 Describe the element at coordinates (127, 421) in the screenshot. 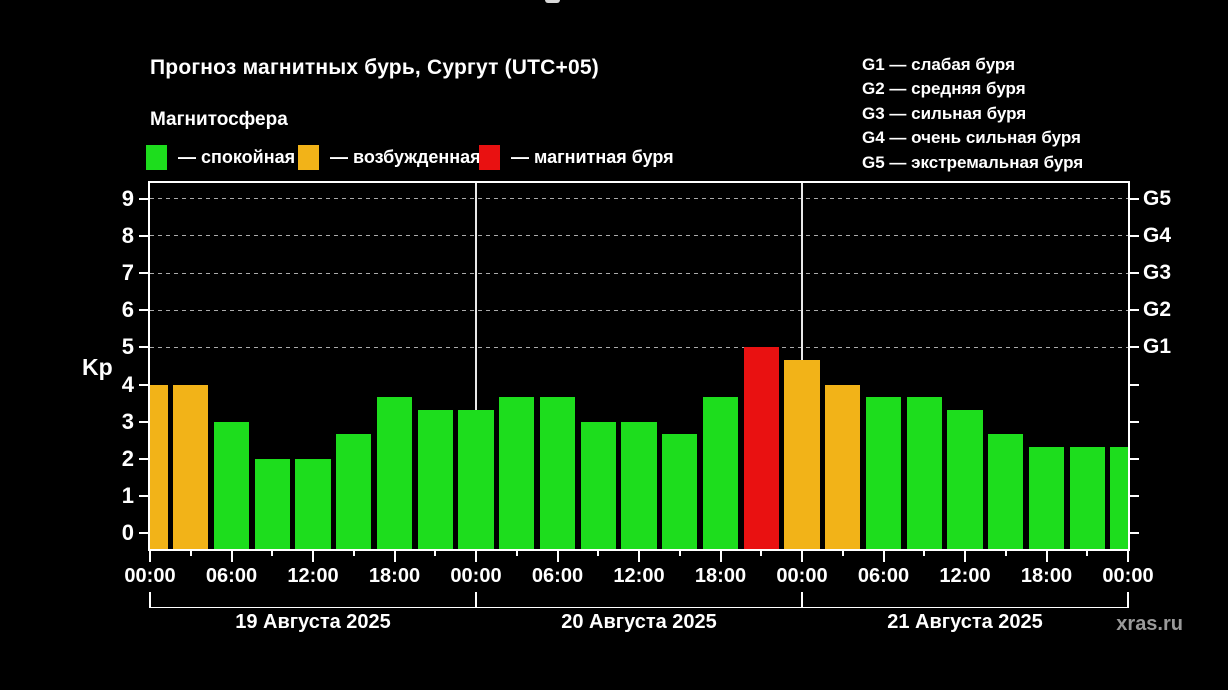

I see `y-axis-tick-label: 3` at that location.